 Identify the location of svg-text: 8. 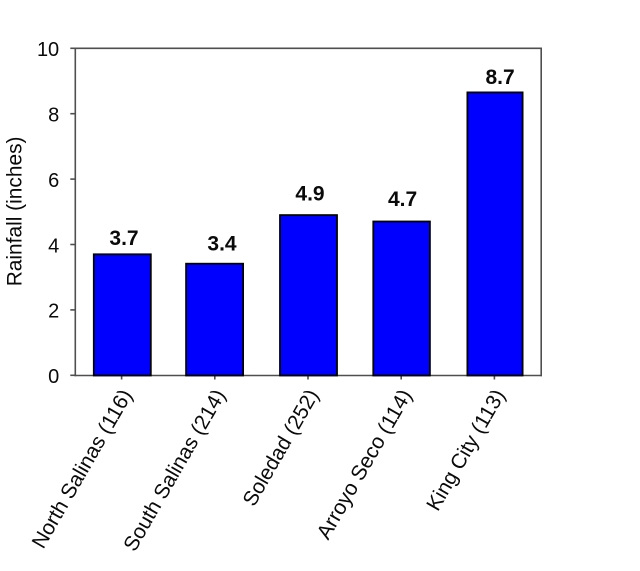
(53, 116).